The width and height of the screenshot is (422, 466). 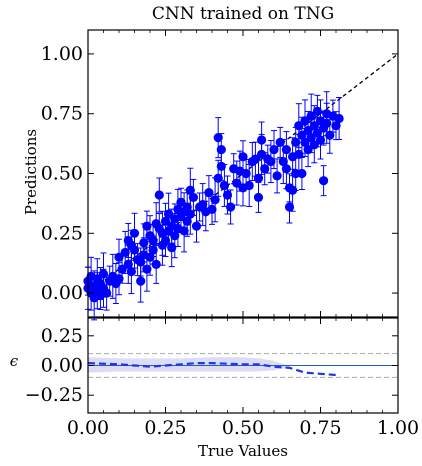 What do you see at coordinates (31, 172) in the screenshot?
I see `y-axis-label: Predictions` at bounding box center [31, 172].